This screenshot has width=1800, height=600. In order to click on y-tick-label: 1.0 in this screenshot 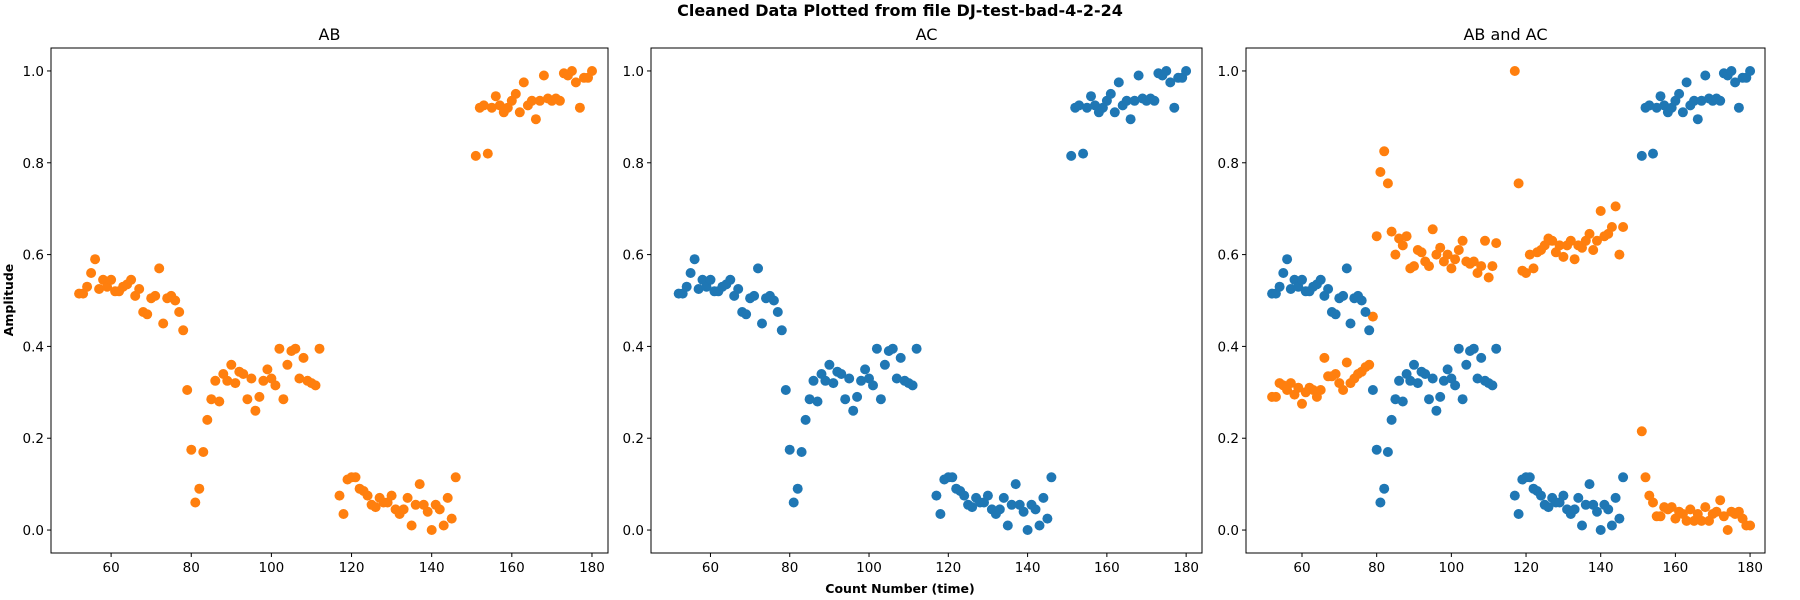, I will do `click(33, 72)`.